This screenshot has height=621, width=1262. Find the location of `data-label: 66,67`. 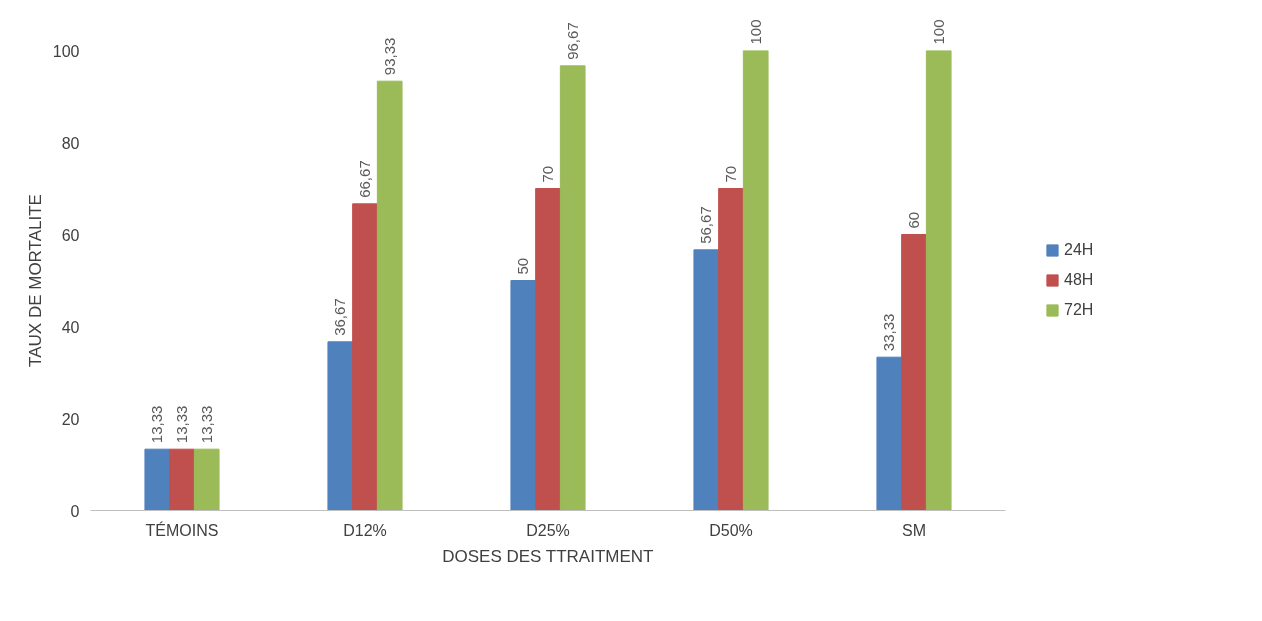

data-label: 66,67 is located at coordinates (364, 179).